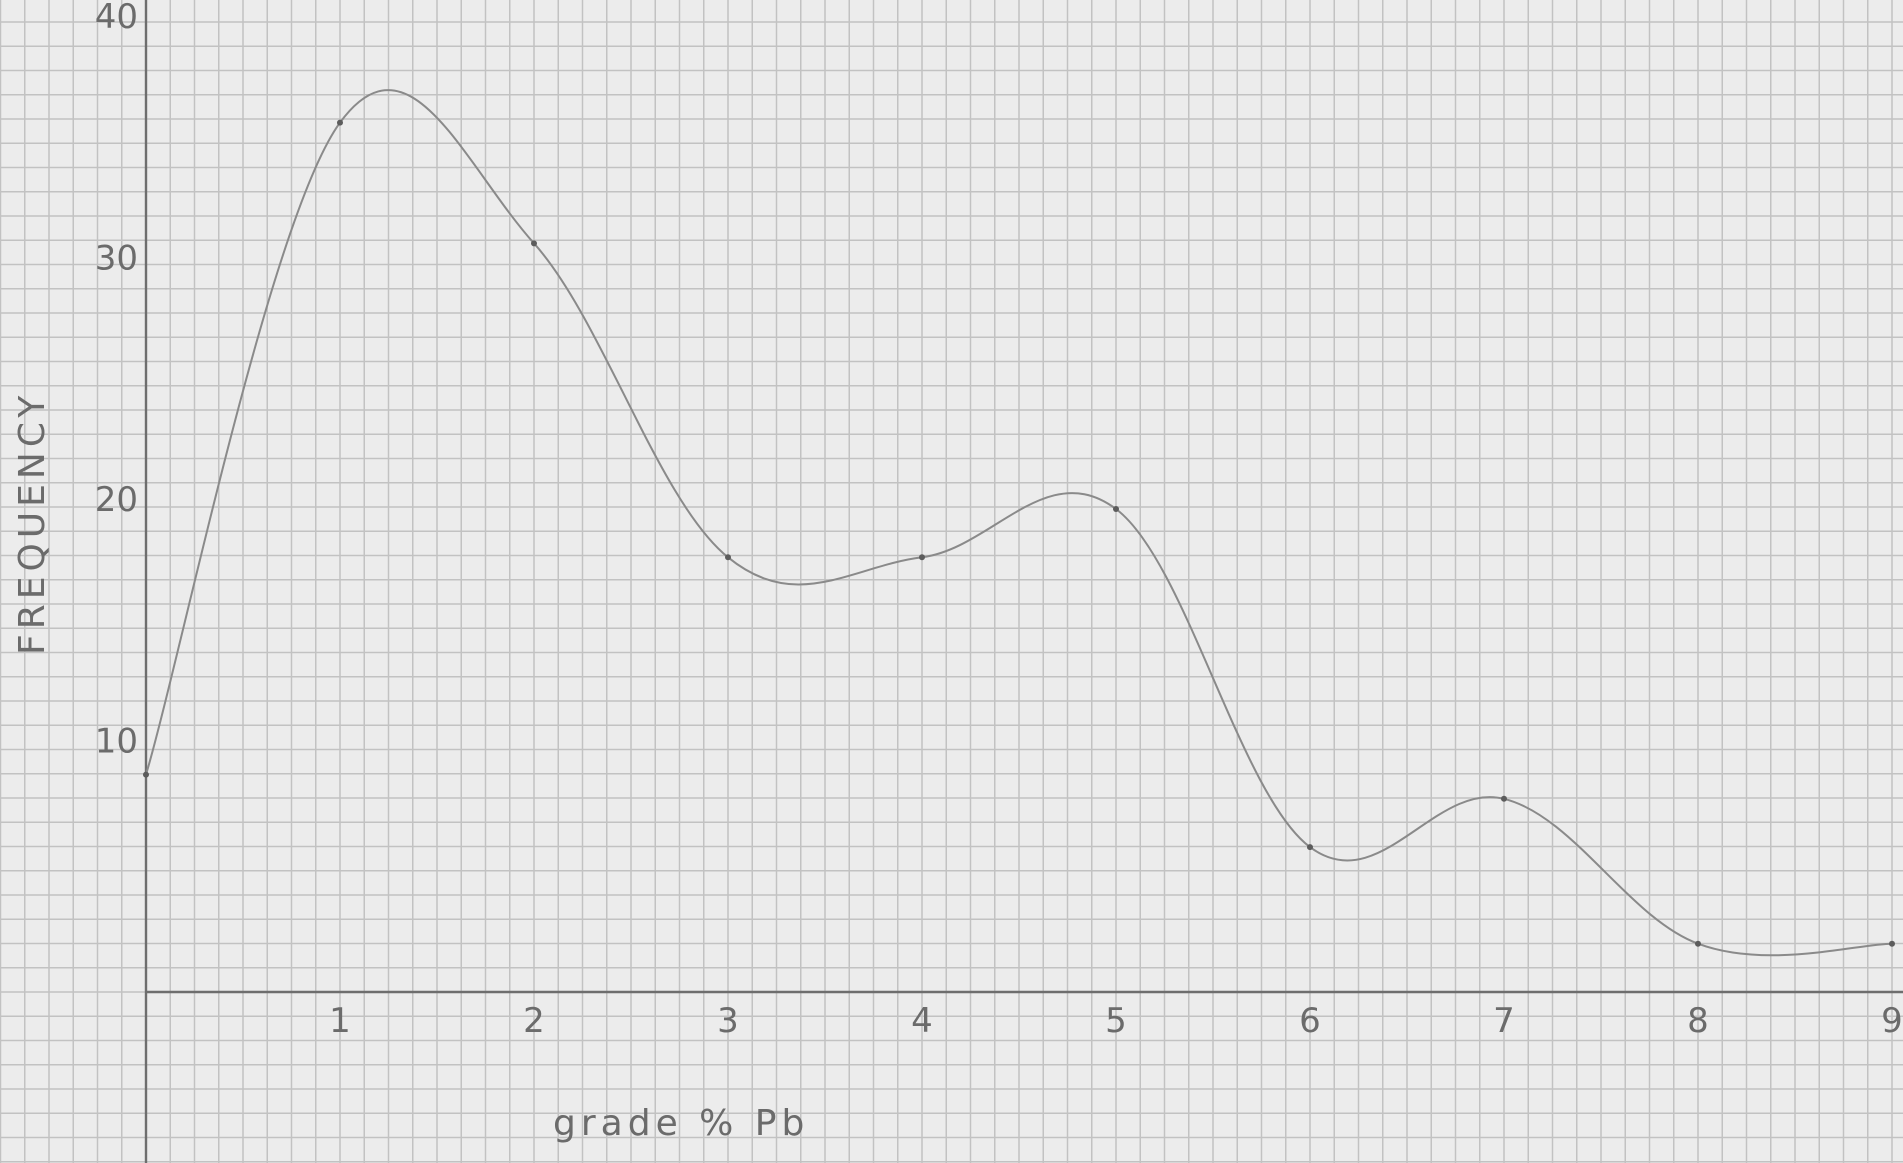 The height and width of the screenshot is (1163, 1903). I want to click on y-tick-label: 10, so click(116, 742).